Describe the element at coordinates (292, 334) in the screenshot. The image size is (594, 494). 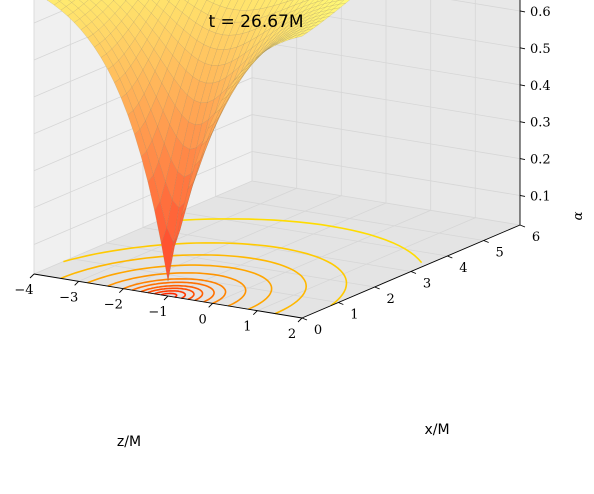
I see `z-tick-label: 2` at that location.